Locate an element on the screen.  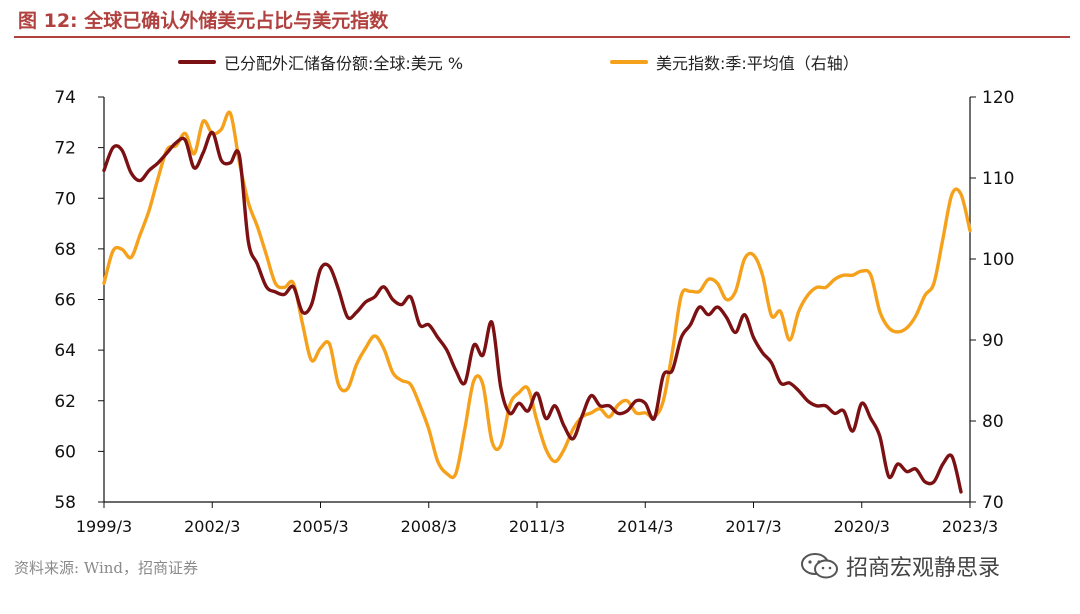
legend-swatch-dxy is located at coordinates (629, 62).